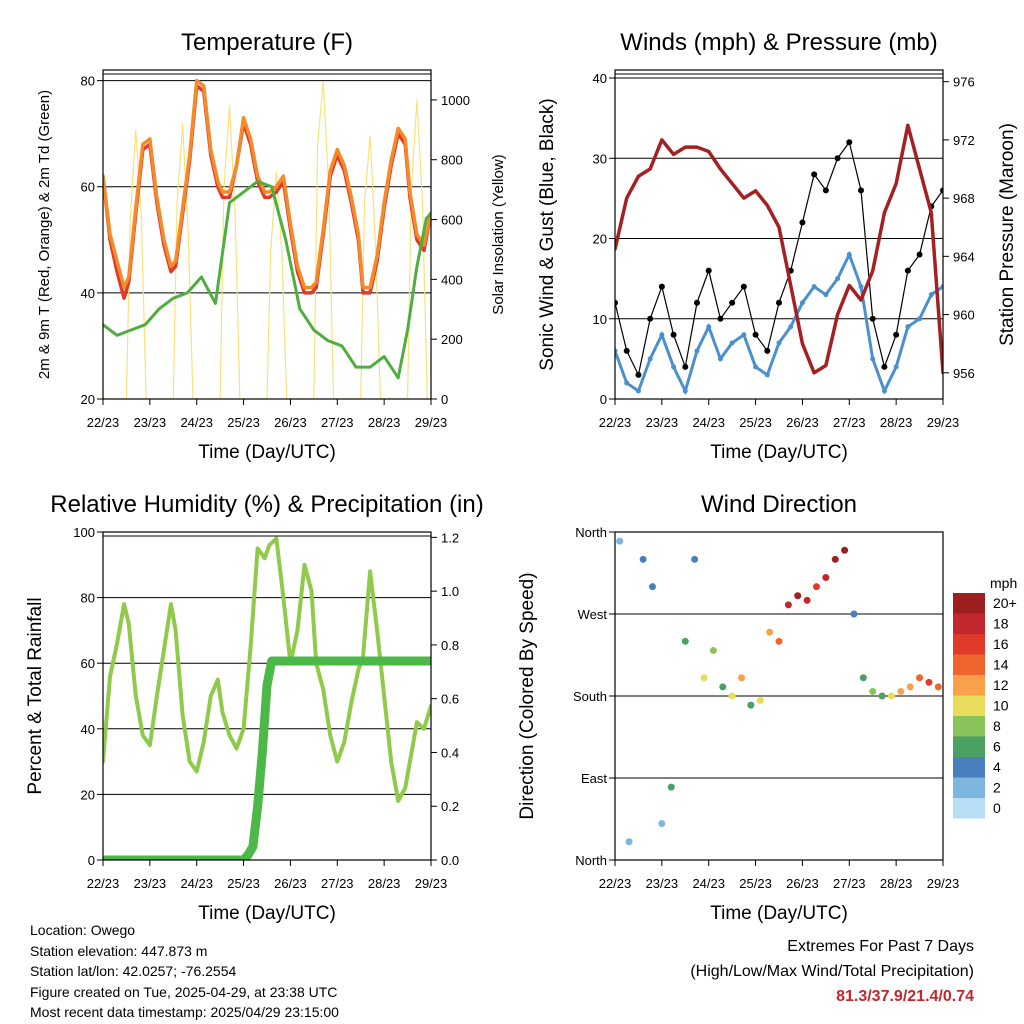 Image resolution: width=1024 pixels, height=1024 pixels. What do you see at coordinates (133, 971) in the screenshot?
I see `latlon-text: Station lat/lon: 42.0257; -76.2554` at bounding box center [133, 971].